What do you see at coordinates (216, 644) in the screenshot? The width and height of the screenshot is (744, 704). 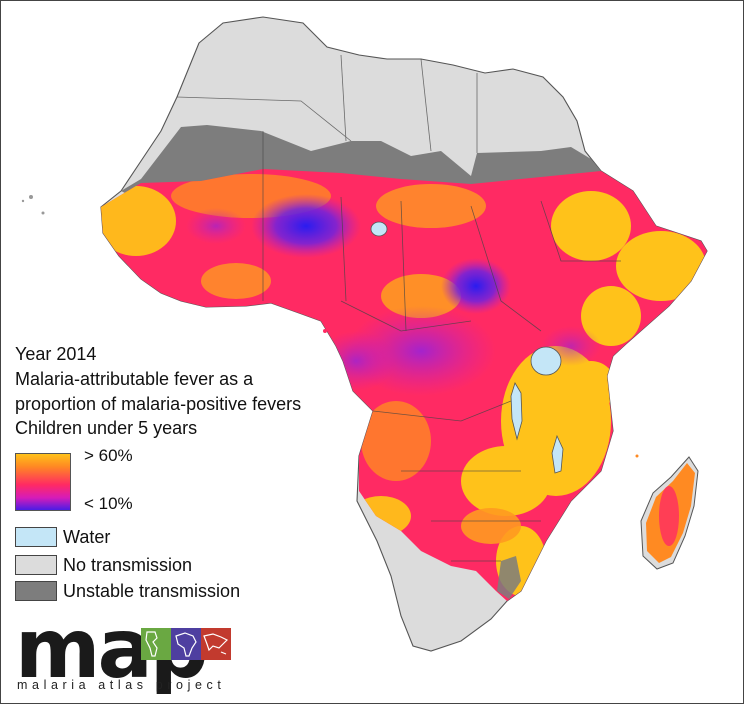 I see `asia-logo-icon` at bounding box center [216, 644].